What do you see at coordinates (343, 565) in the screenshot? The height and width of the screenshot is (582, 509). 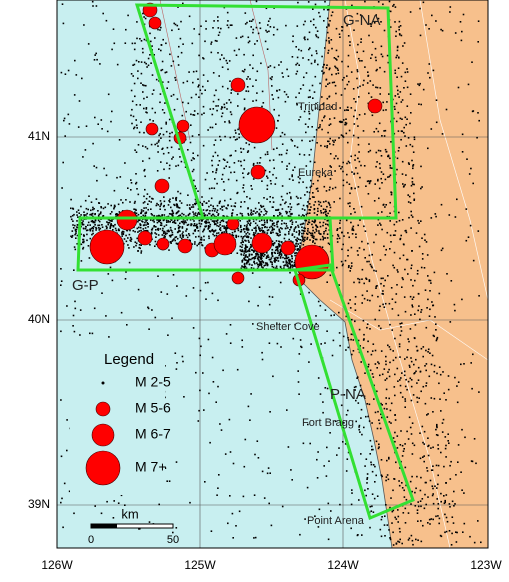 I see `lon-label: 124W` at bounding box center [343, 565].